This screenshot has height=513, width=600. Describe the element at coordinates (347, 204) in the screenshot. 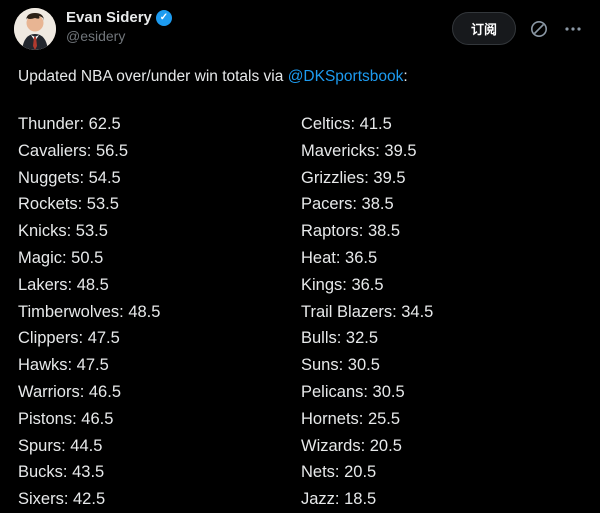

I see `team-row: Pacers: 38.5` at that location.